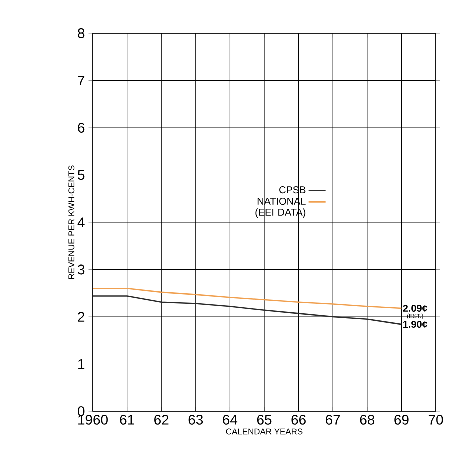  I want to click on x-tick-label: 64, so click(230, 420).